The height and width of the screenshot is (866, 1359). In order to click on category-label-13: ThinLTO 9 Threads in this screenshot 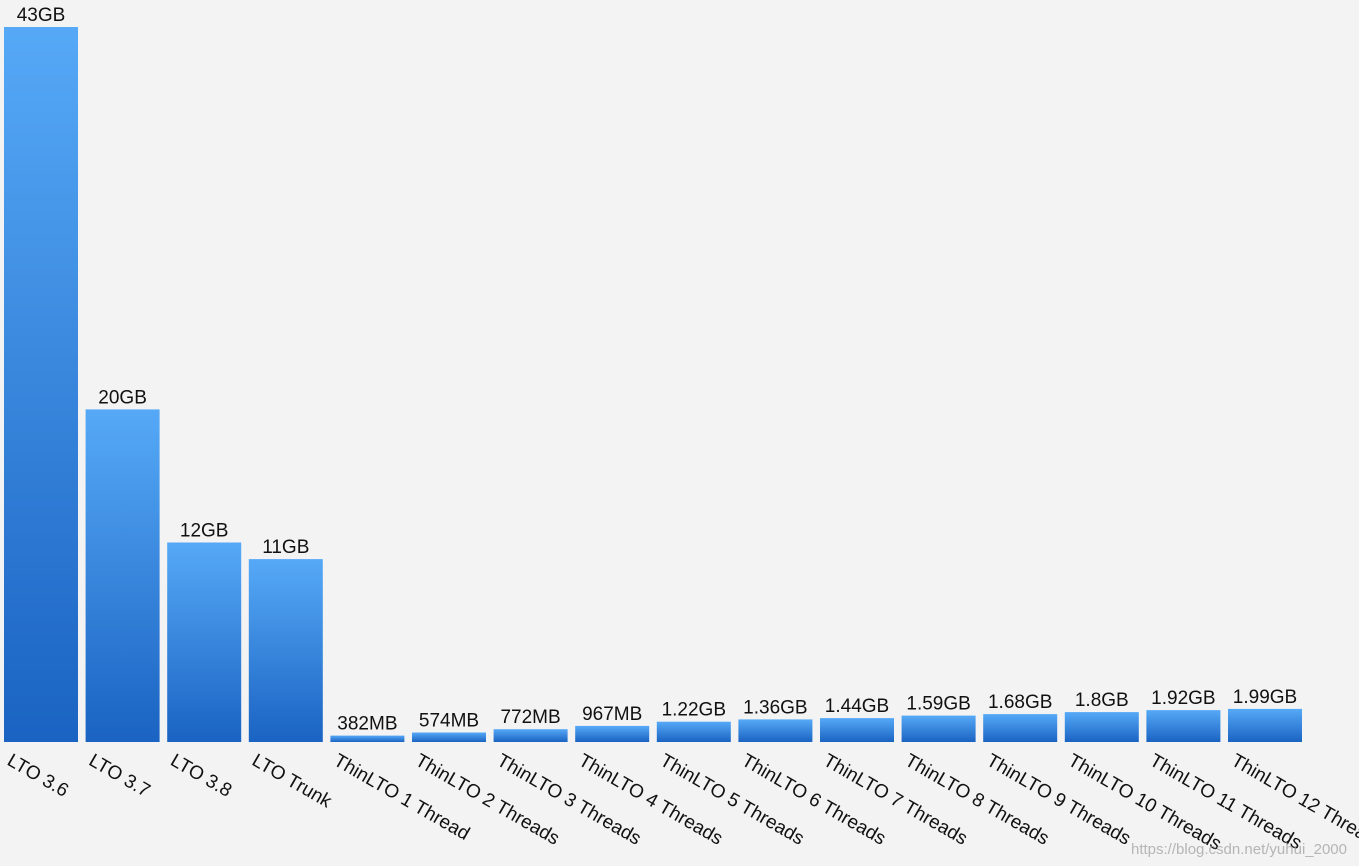, I will do `click(1058, 800)`.